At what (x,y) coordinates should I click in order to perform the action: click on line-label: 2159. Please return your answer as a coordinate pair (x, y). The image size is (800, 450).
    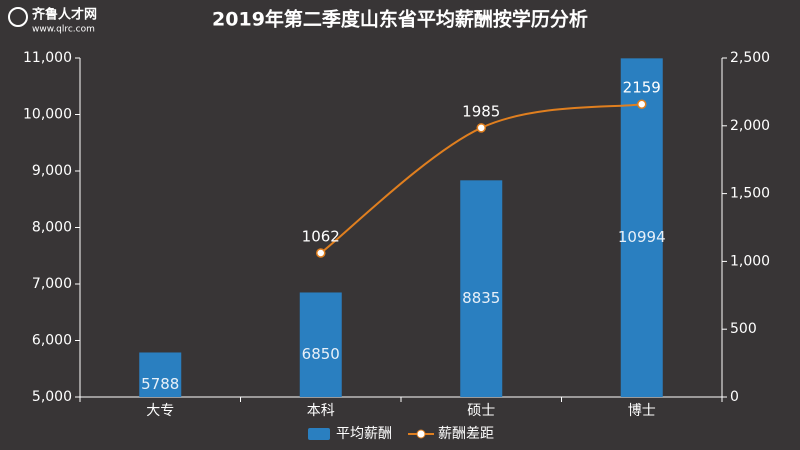
    Looking at the image, I should click on (642, 88).